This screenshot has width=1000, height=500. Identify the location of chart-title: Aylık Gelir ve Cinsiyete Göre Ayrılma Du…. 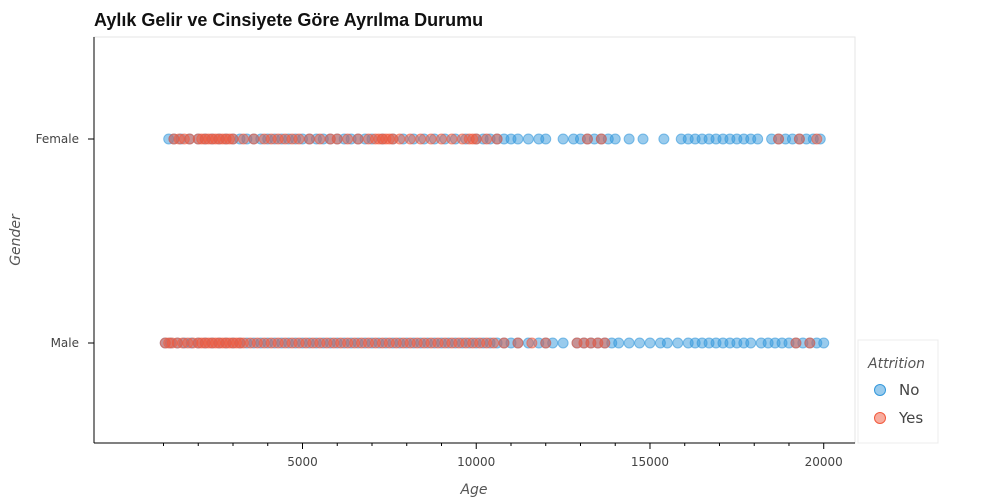
(288, 20).